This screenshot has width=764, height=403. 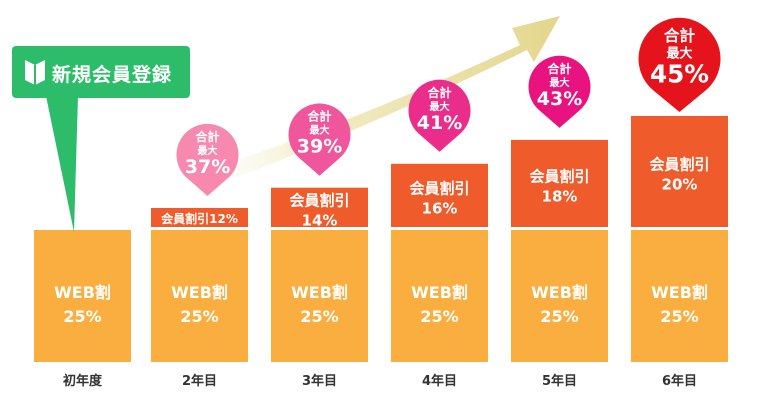 I want to click on bar-value-member-discount: 16%, so click(x=440, y=208).